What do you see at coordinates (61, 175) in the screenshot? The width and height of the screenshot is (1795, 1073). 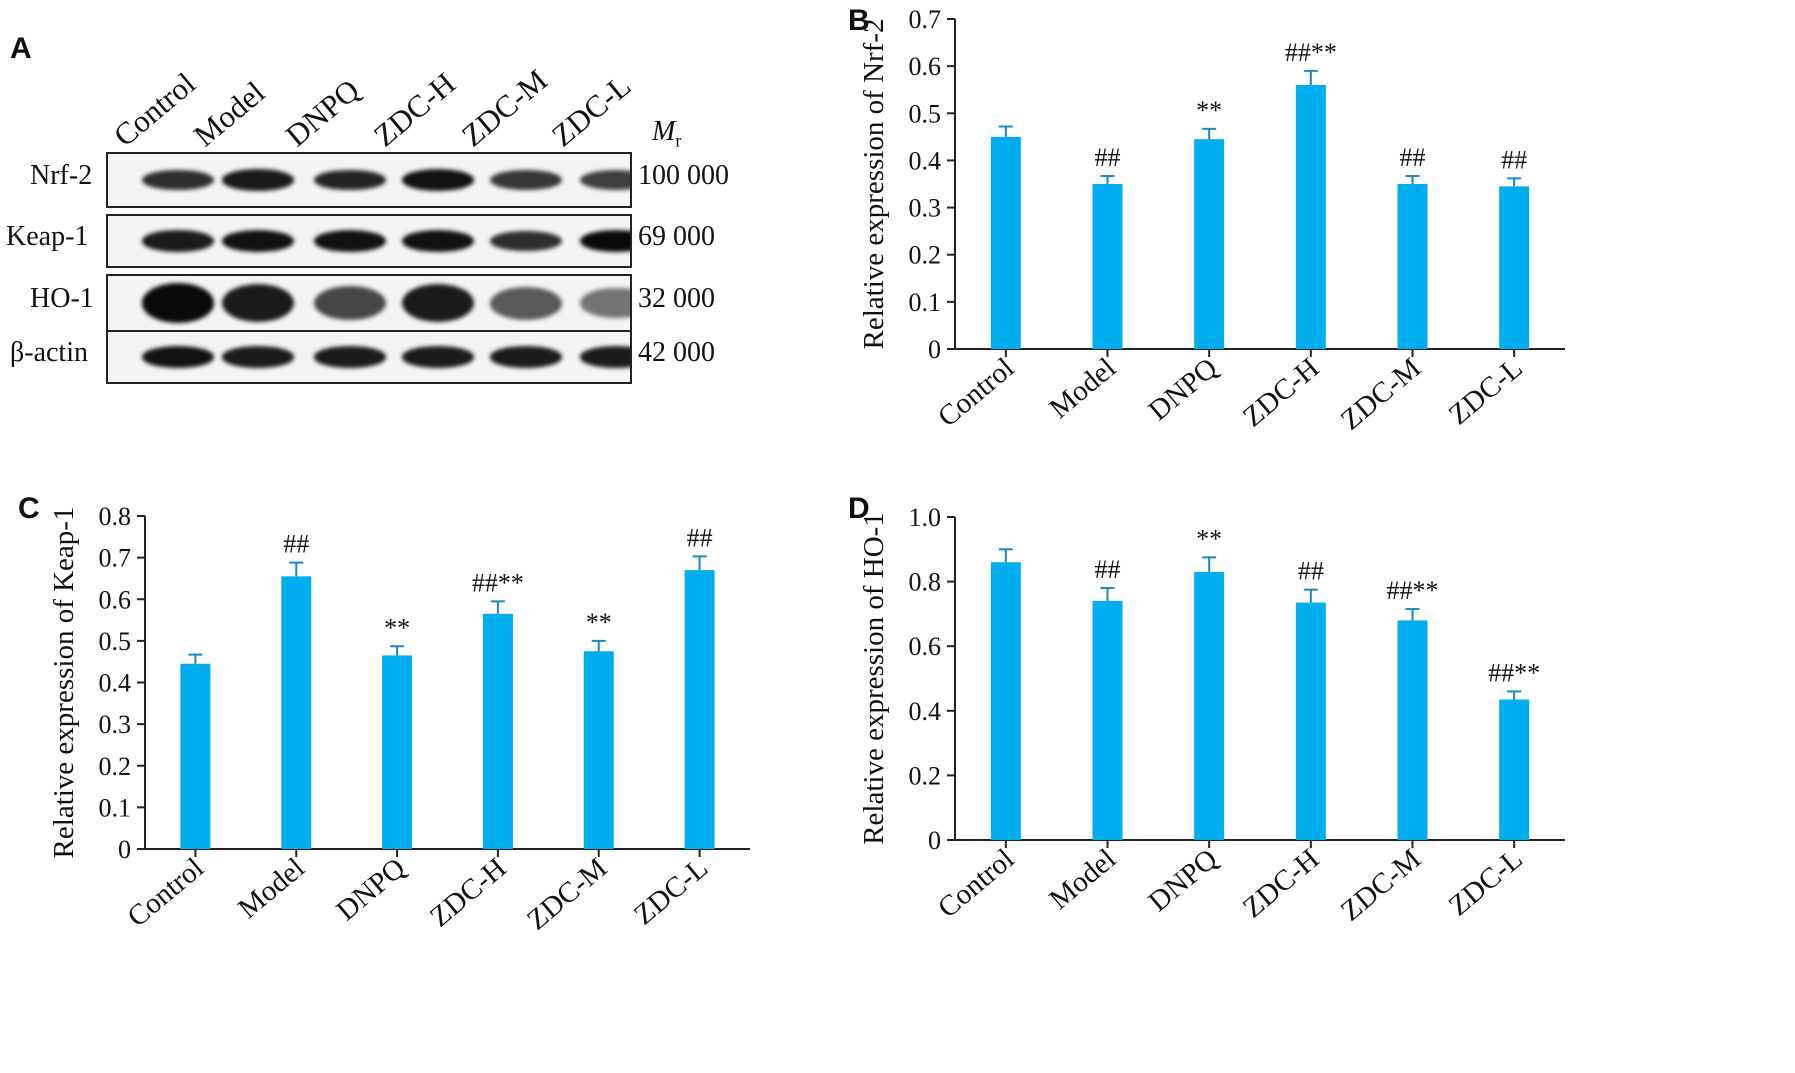 I see `blot-row-label: Nrf-2` at bounding box center [61, 175].